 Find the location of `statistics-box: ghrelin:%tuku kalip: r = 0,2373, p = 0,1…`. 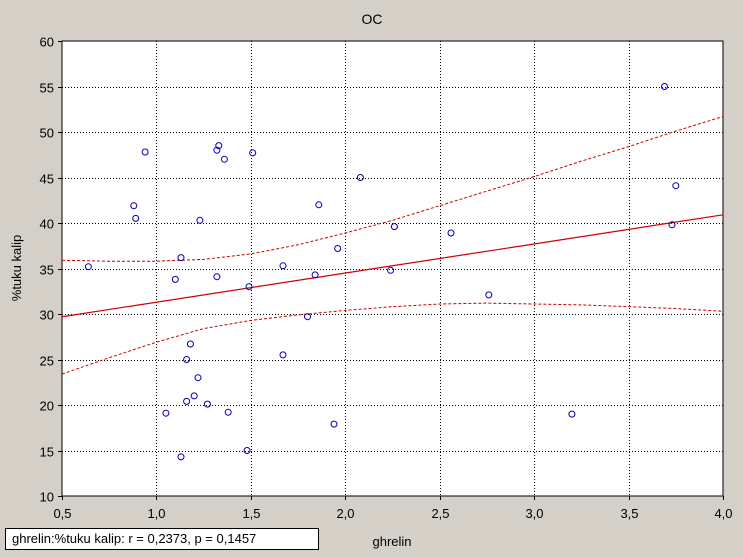

statistics-box: ghrelin:%tuku kalip: r = 0,2373, p = 0,1… is located at coordinates (162, 539).